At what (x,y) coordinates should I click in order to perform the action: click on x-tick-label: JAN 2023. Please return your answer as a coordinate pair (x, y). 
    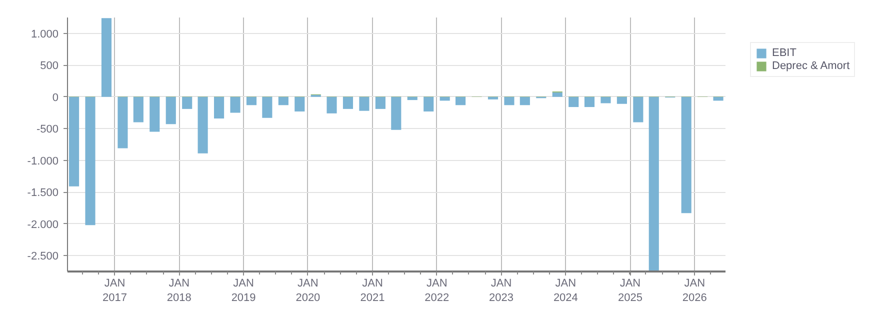
    Looking at the image, I should click on (501, 291).